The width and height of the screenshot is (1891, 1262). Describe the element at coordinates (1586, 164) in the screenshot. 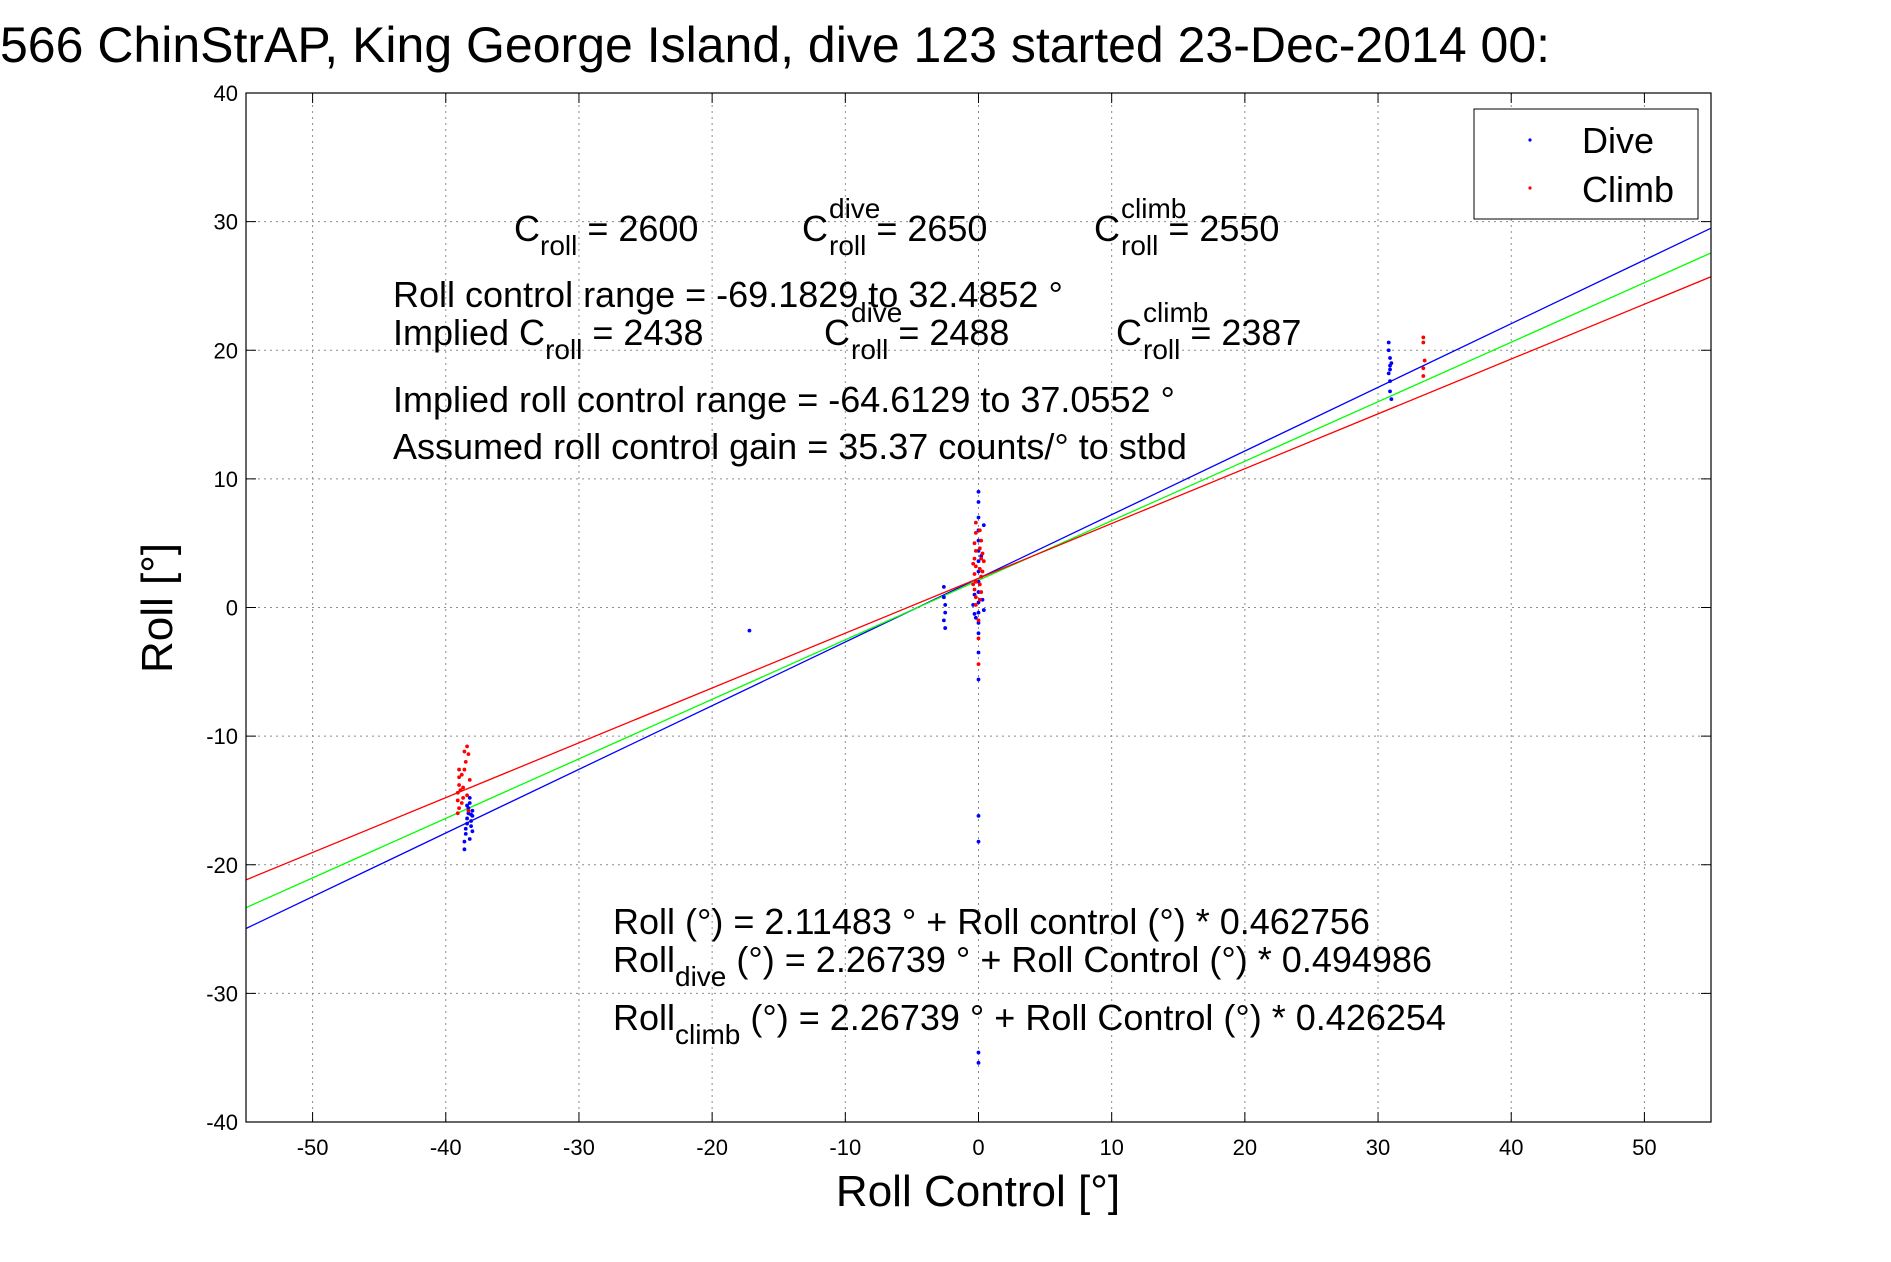

I see `legend-box` at that location.